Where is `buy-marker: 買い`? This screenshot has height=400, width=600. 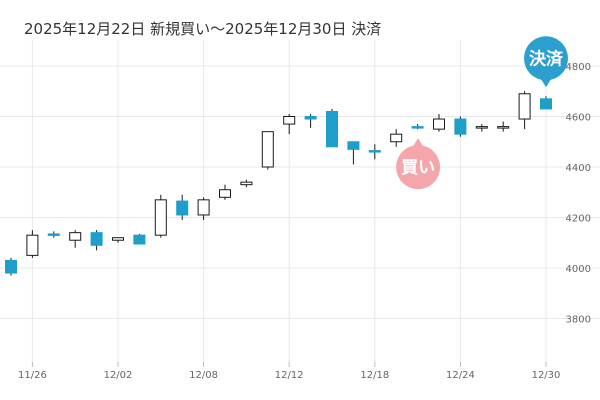 buy-marker: 買い is located at coordinates (418, 164).